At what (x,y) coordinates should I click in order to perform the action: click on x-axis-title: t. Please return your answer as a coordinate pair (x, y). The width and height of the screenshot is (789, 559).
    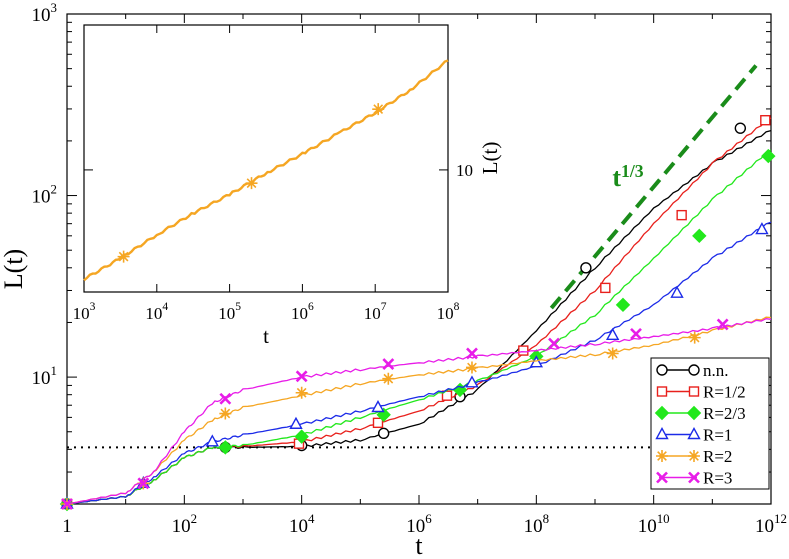
    Looking at the image, I should click on (419, 545).